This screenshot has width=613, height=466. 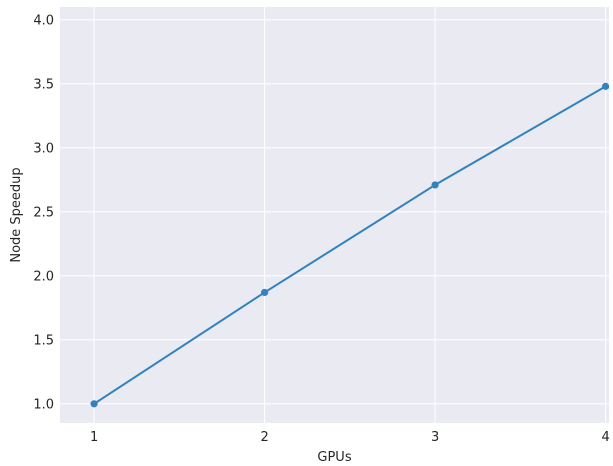 What do you see at coordinates (334, 457) in the screenshot?
I see `x-axis-label: GPUs` at bounding box center [334, 457].